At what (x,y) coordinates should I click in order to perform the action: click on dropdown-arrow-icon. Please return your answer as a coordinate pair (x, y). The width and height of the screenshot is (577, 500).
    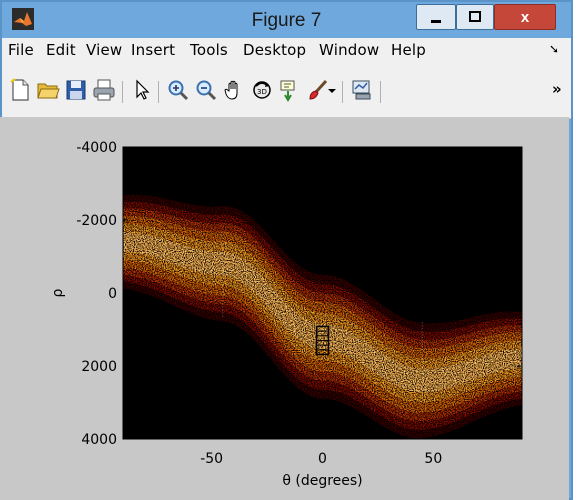
    Looking at the image, I should click on (332, 90).